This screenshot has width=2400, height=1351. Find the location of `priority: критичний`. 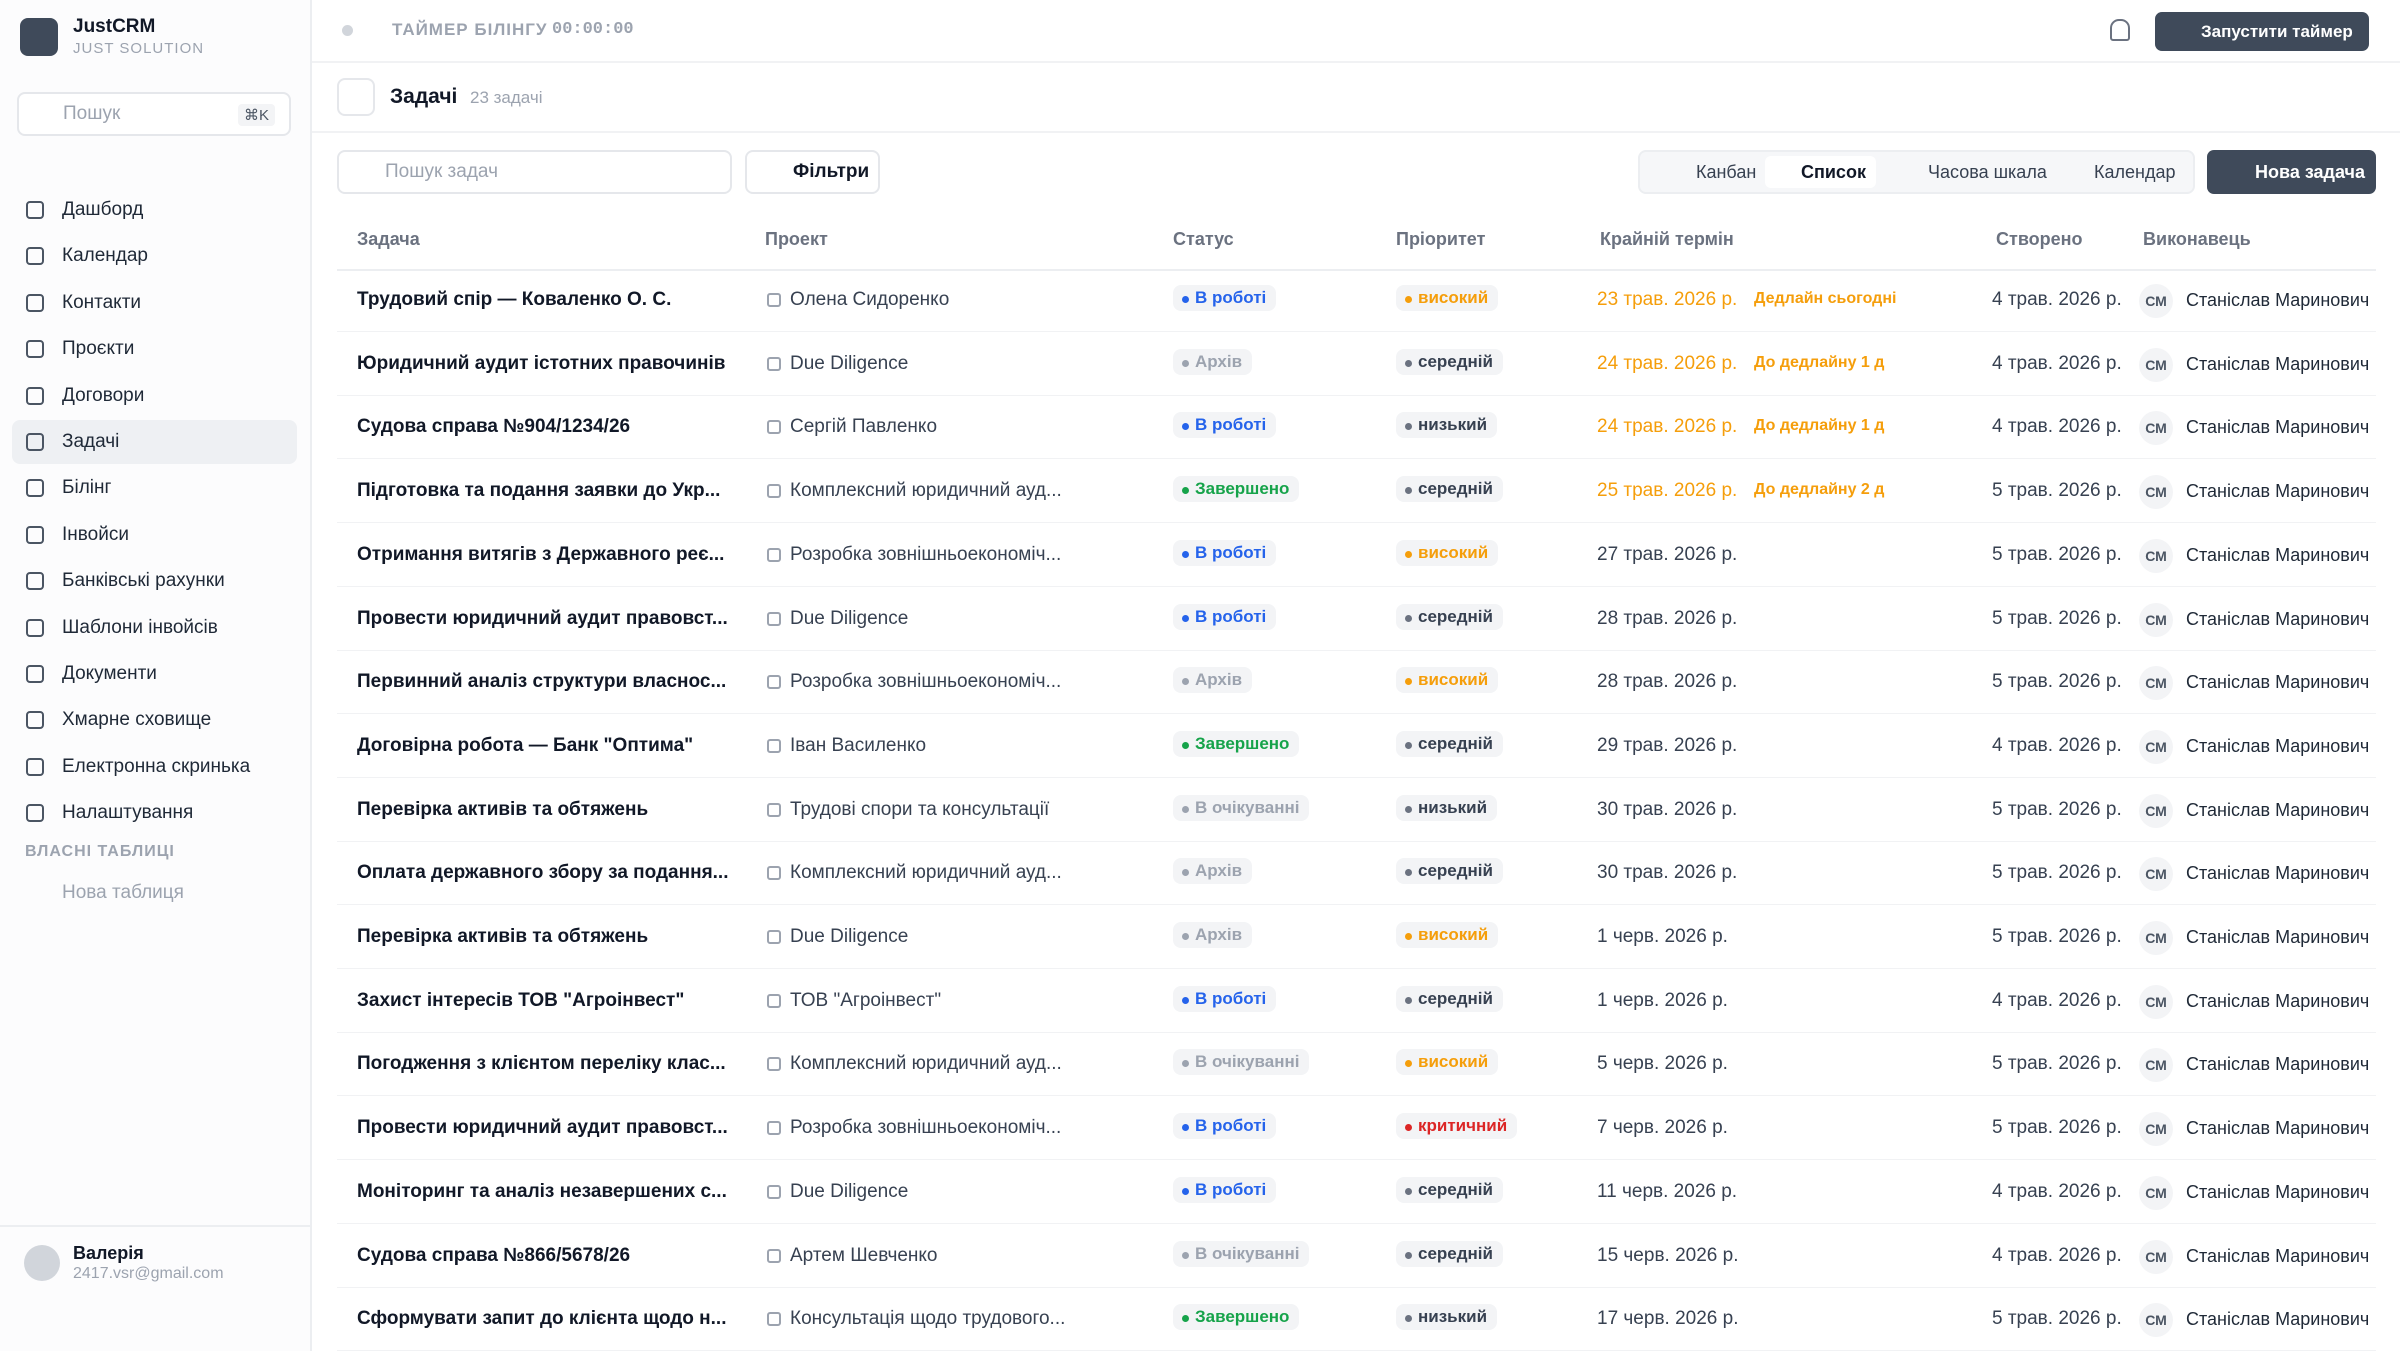

priority: критичний is located at coordinates (1457, 1126).